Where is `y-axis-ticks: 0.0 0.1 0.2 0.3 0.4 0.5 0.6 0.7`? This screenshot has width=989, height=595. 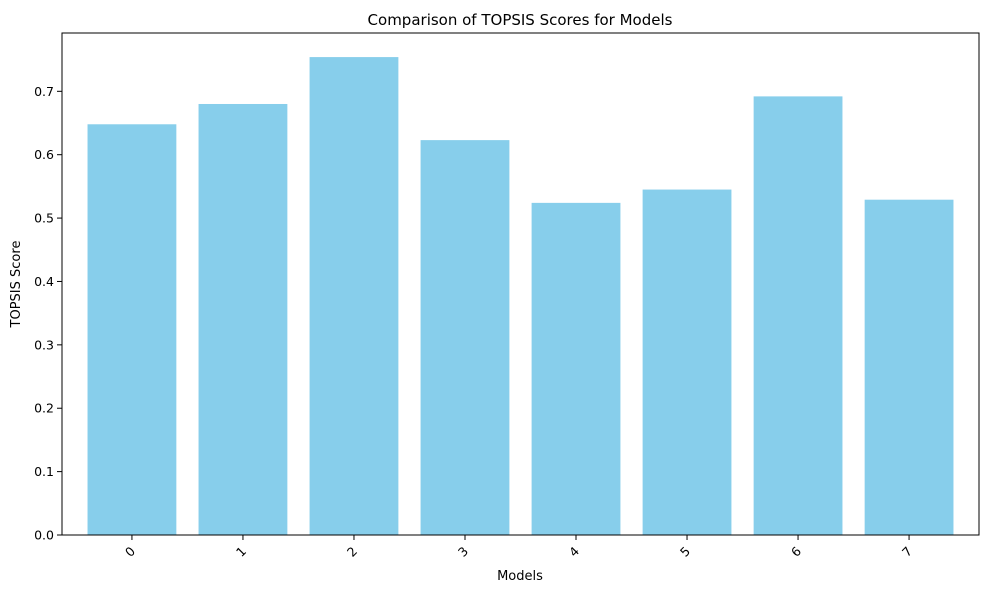
y-axis-ticks: 0.0 0.1 0.2 0.3 0.4 0.5 0.6 0.7 is located at coordinates (48, 313).